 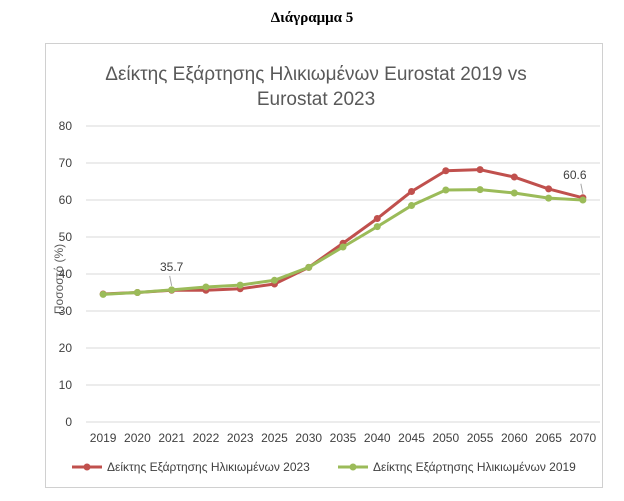 I want to click on series-1-point-2060, so click(x=514, y=177).